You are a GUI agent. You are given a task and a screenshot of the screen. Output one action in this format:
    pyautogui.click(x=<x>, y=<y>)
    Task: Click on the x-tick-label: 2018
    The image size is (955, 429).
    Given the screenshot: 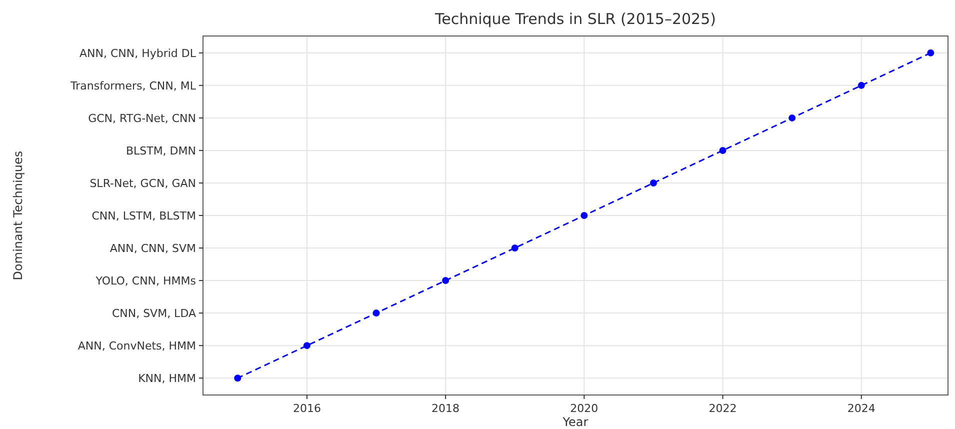 What is the action you would take?
    pyautogui.click(x=446, y=408)
    